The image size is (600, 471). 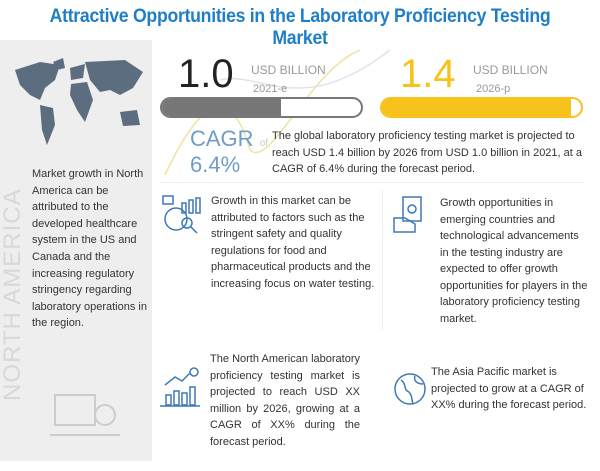 What do you see at coordinates (85, 415) in the screenshot?
I see `lab-equipment-icon` at bounding box center [85, 415].